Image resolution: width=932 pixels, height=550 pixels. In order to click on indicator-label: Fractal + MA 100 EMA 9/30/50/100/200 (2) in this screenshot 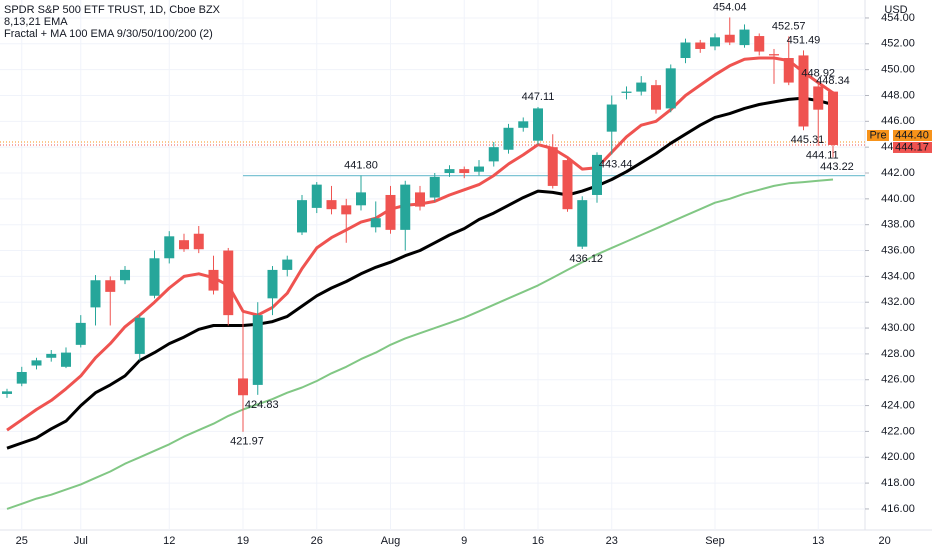, I will do `click(108, 34)`.